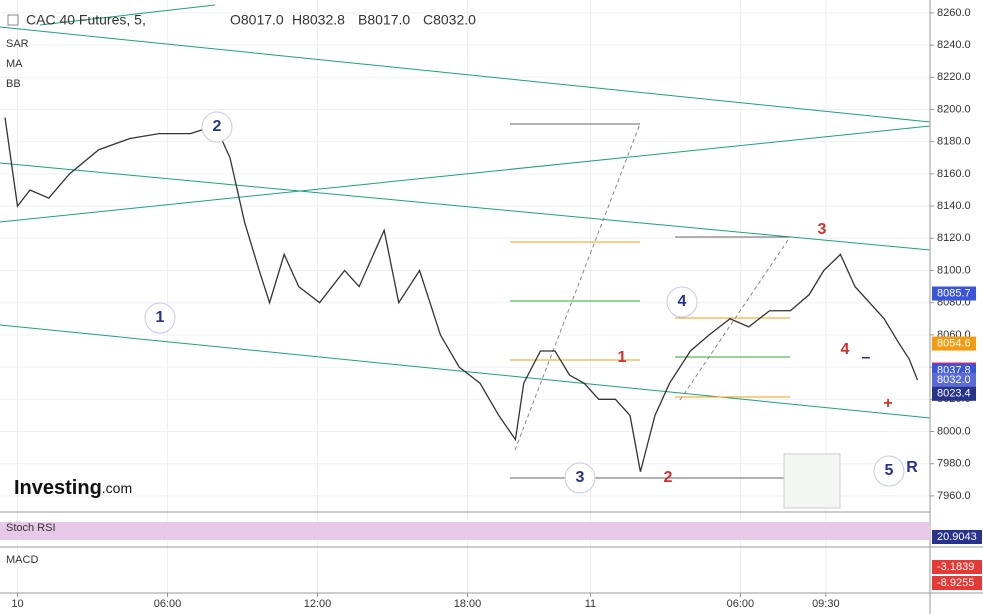 The height and width of the screenshot is (614, 983). What do you see at coordinates (13, 20) in the screenshot?
I see `collapse-icon` at bounding box center [13, 20].